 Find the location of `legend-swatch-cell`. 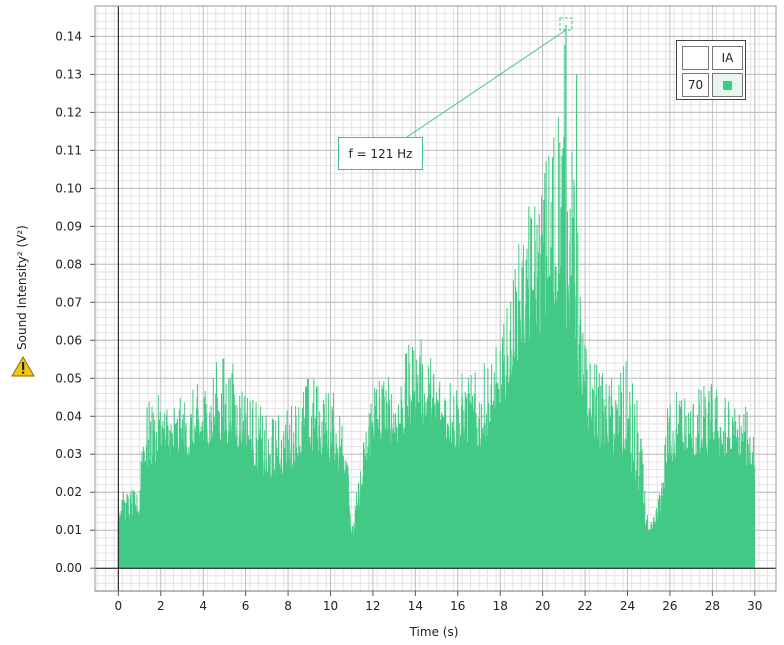

legend-swatch-cell is located at coordinates (727, 85).